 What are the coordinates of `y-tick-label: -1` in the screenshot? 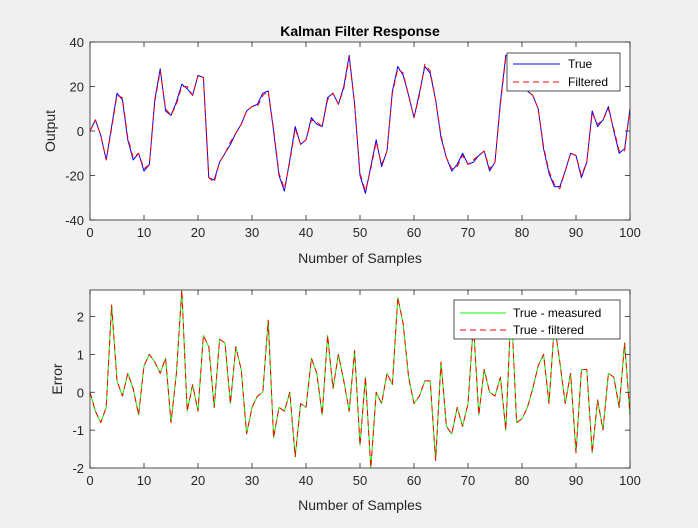 It's located at (78, 430).